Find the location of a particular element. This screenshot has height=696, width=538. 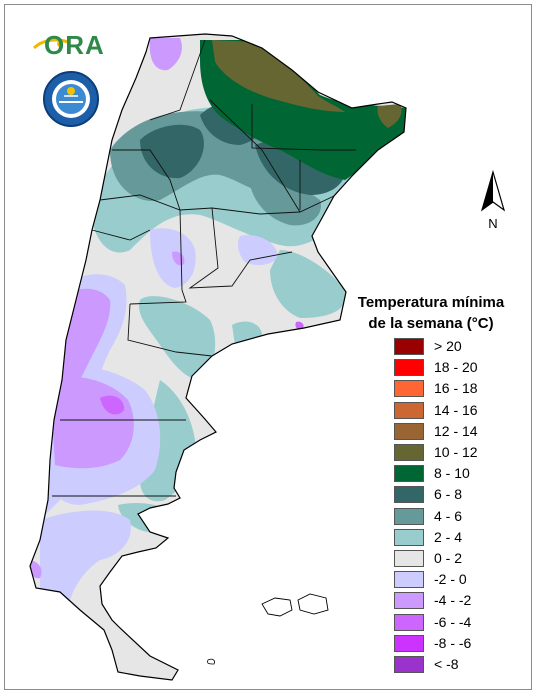

legend-item: 0 - 2 is located at coordinates (454, 559).